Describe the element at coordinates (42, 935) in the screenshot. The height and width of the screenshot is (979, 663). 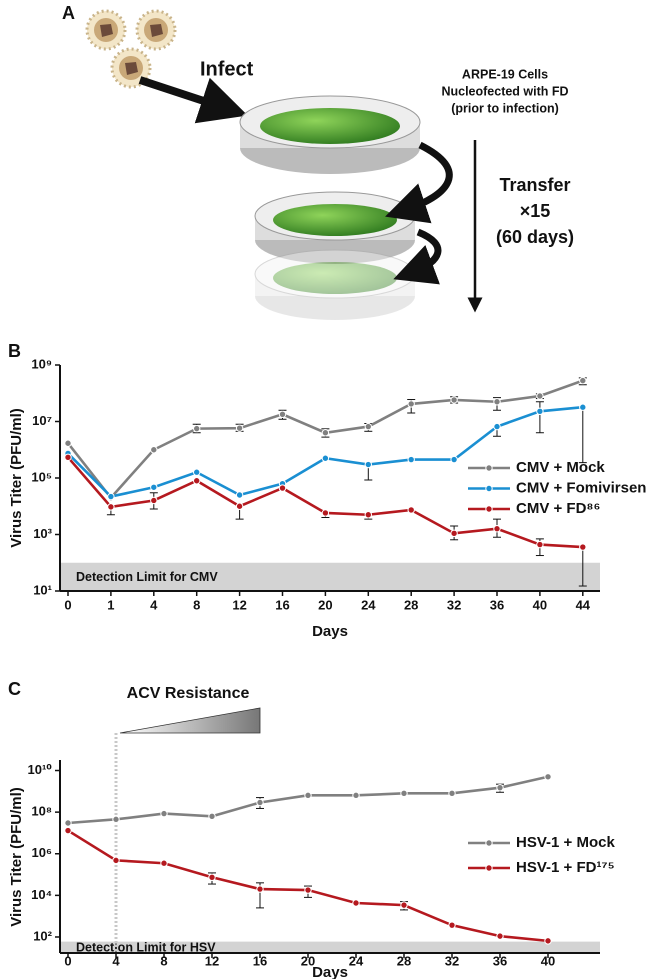
I see `y-tick-label: 10²` at that location.